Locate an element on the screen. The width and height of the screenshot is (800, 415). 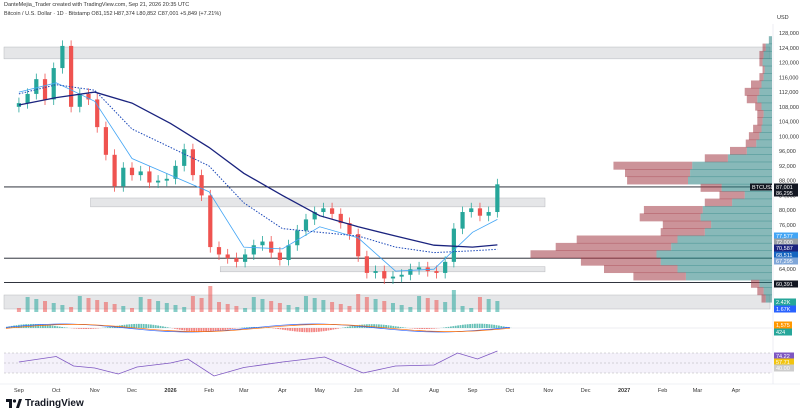
price-tag-value: 70,587 is located at coordinates (784, 249).